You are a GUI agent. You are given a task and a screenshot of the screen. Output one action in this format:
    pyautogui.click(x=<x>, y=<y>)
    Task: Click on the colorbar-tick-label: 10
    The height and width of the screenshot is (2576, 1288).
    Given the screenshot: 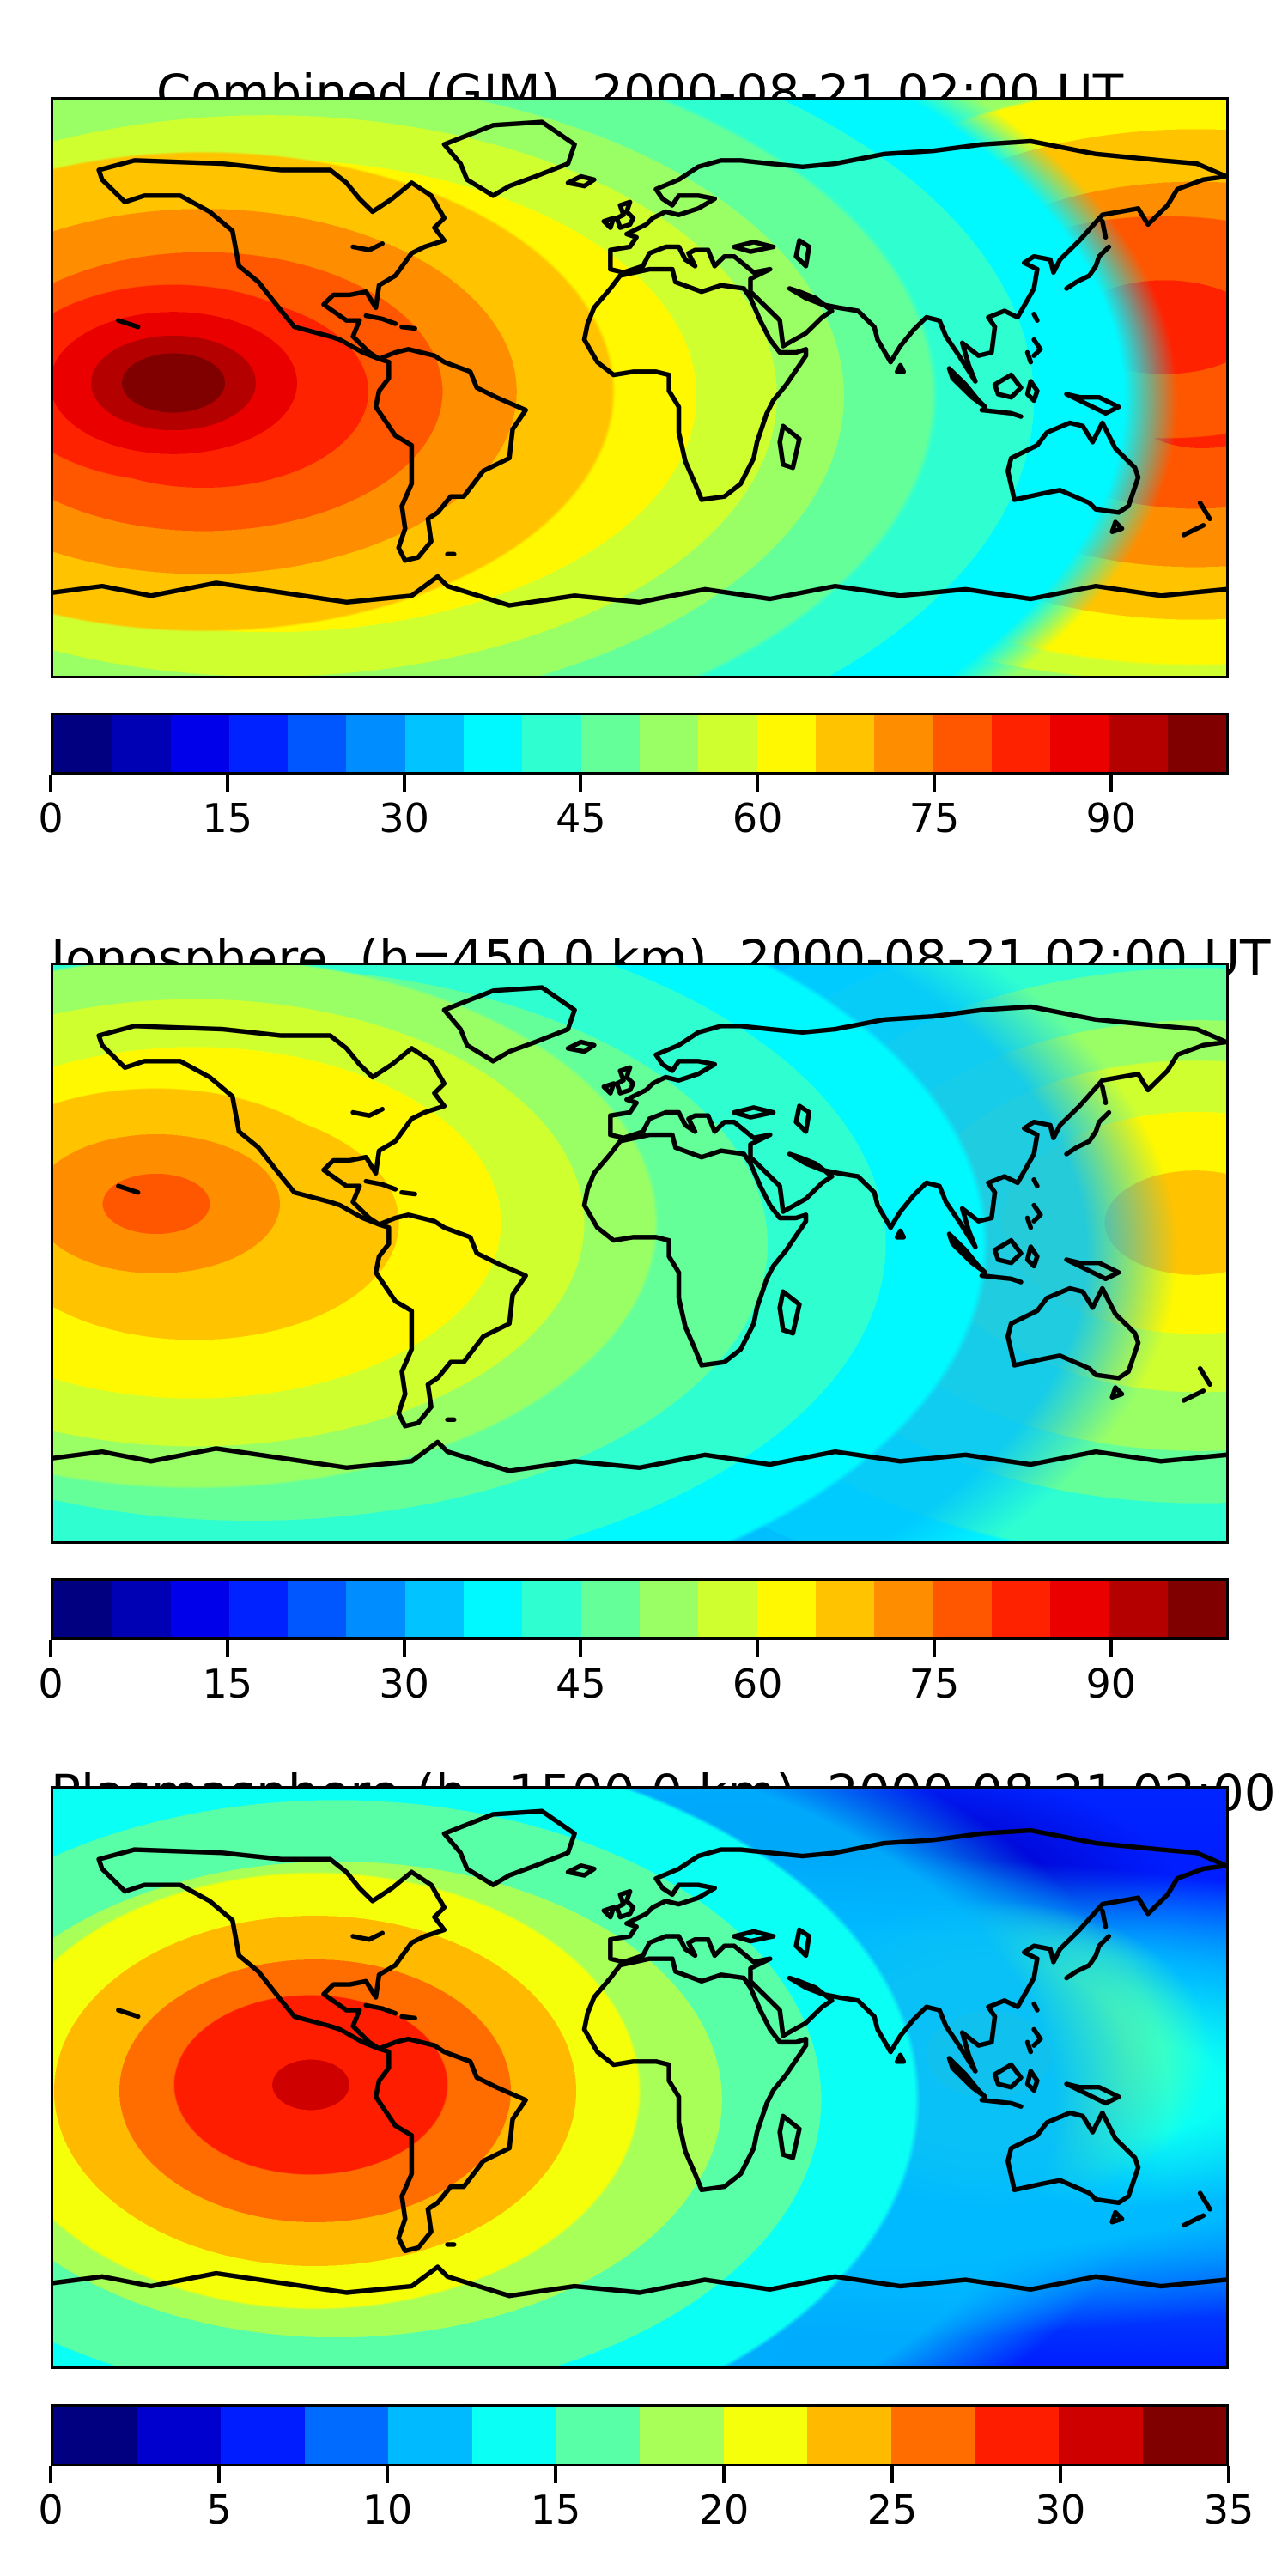 What is the action you would take?
    pyautogui.click(x=387, y=2510)
    